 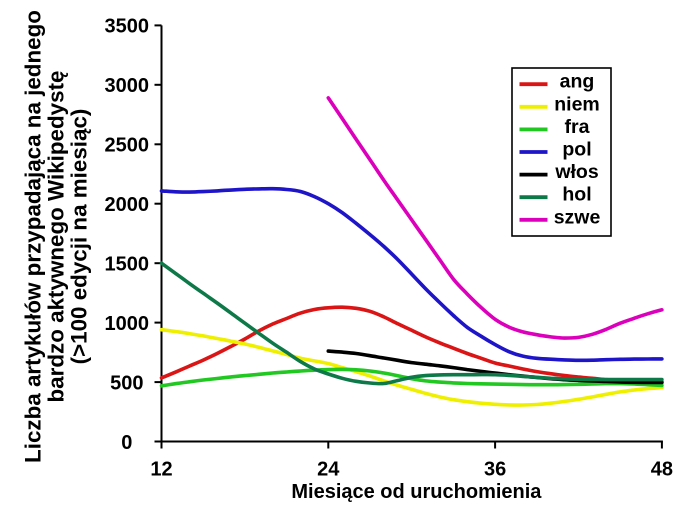 I want to click on svg-text: hol, so click(x=576, y=195).